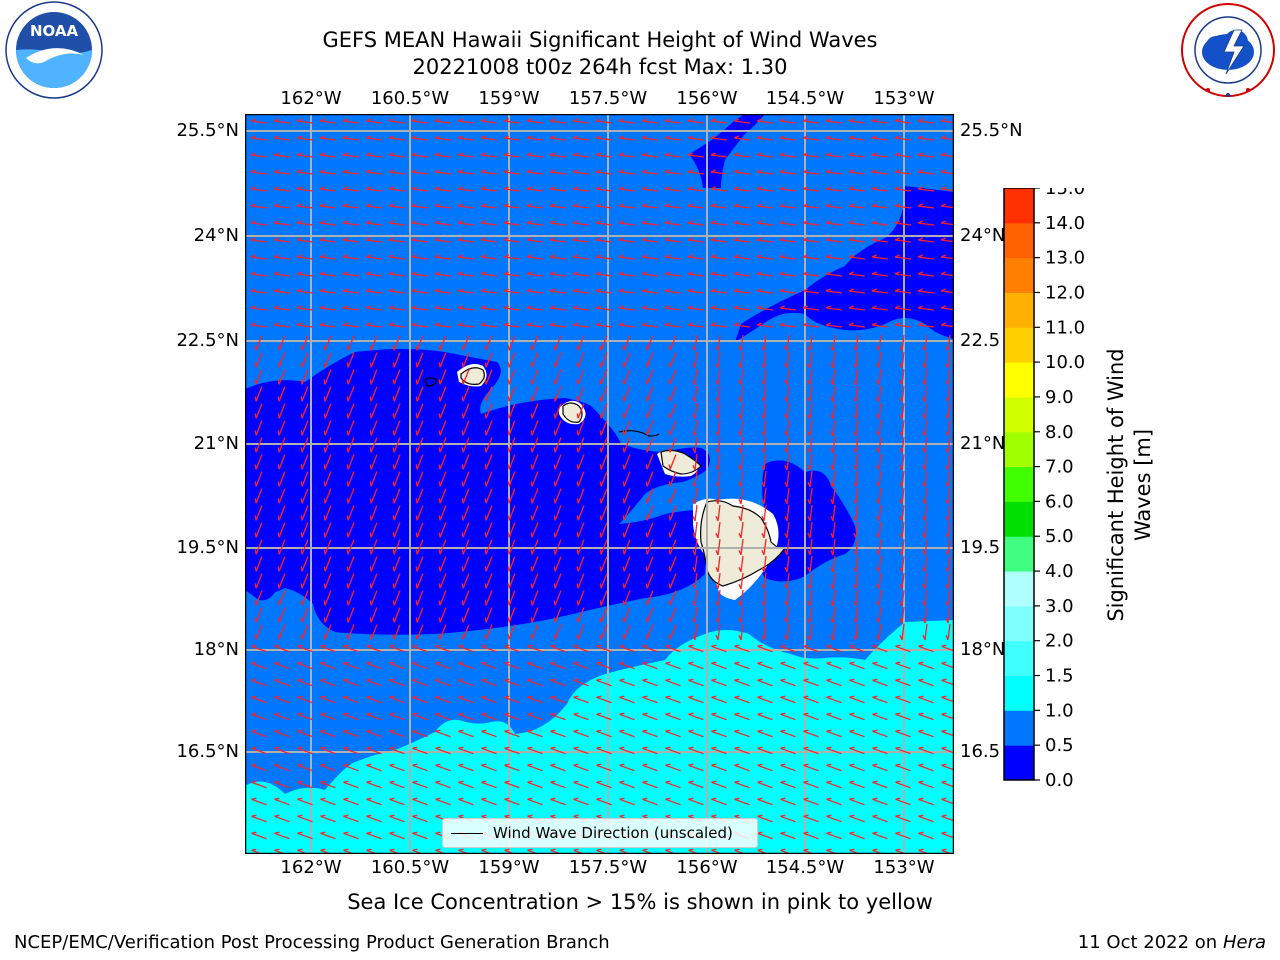 The image size is (1280, 960). I want to click on colorbar-tick-label: 0.5, so click(1059, 745).